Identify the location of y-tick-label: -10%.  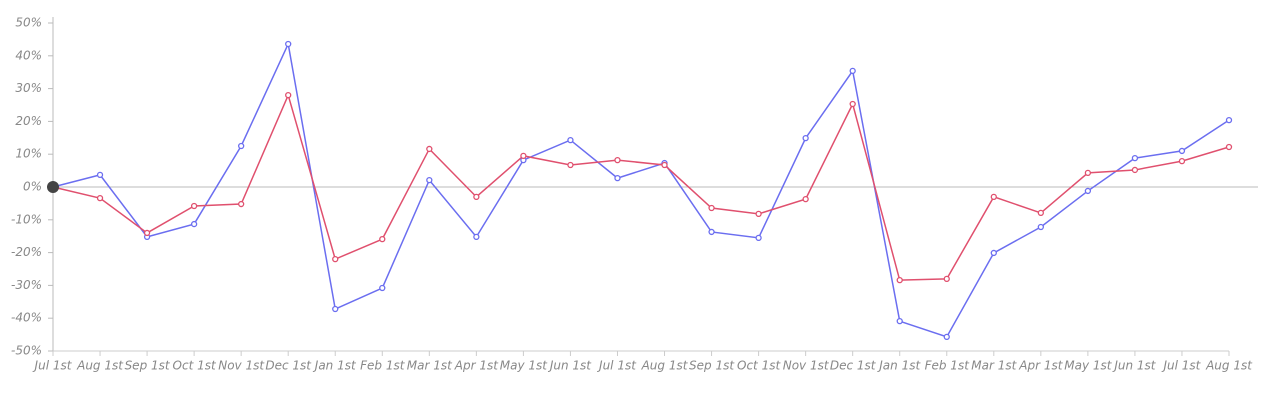
(26, 219).